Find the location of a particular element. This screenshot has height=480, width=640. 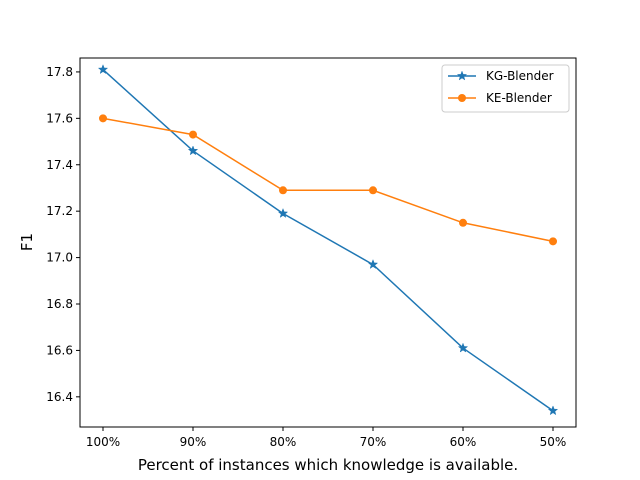

x-tick-label: 50% is located at coordinates (553, 442).